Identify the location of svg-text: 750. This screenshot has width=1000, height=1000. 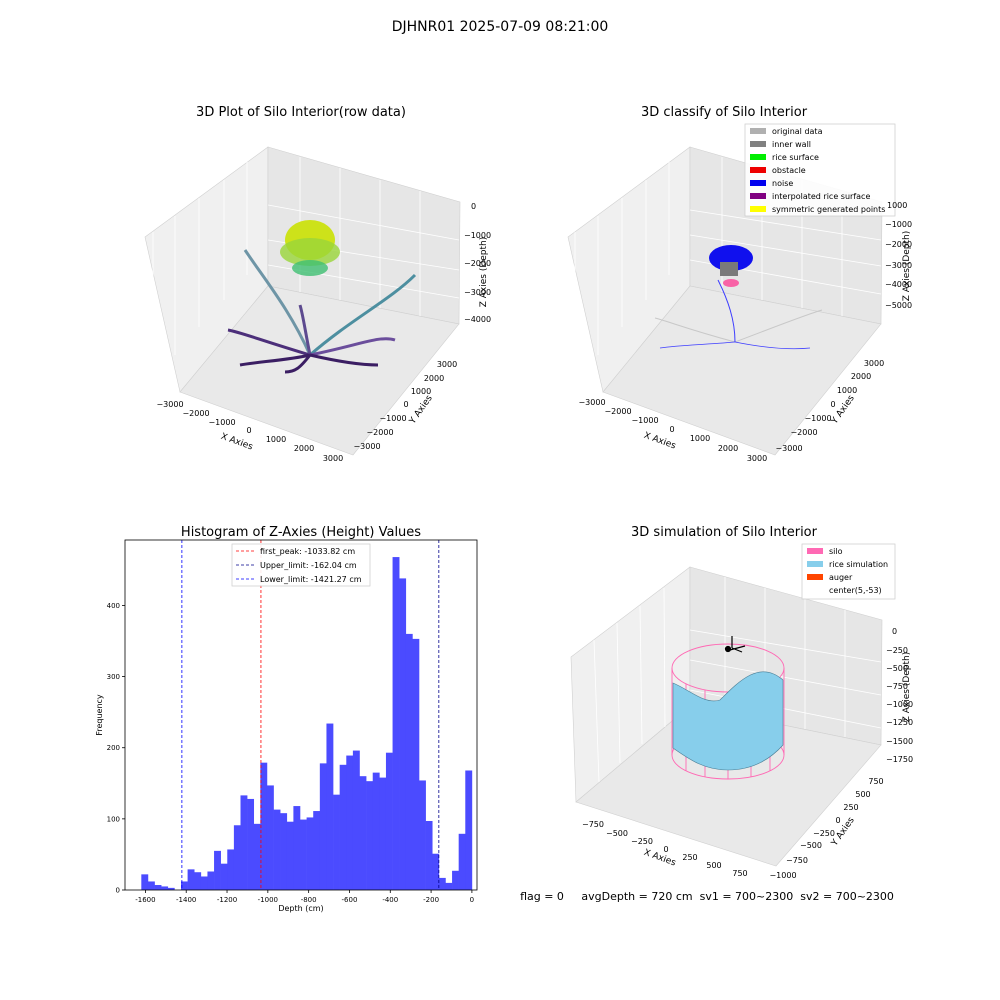
(875, 781).